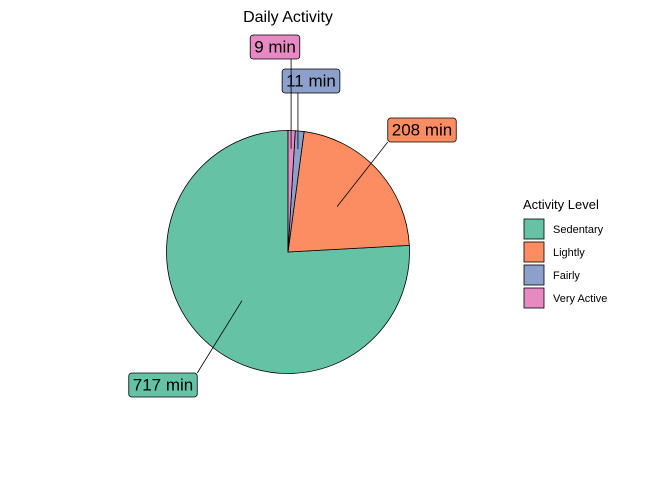  Describe the element at coordinates (291, 191) in the screenshot. I see `pie-slice-very-active` at that location.